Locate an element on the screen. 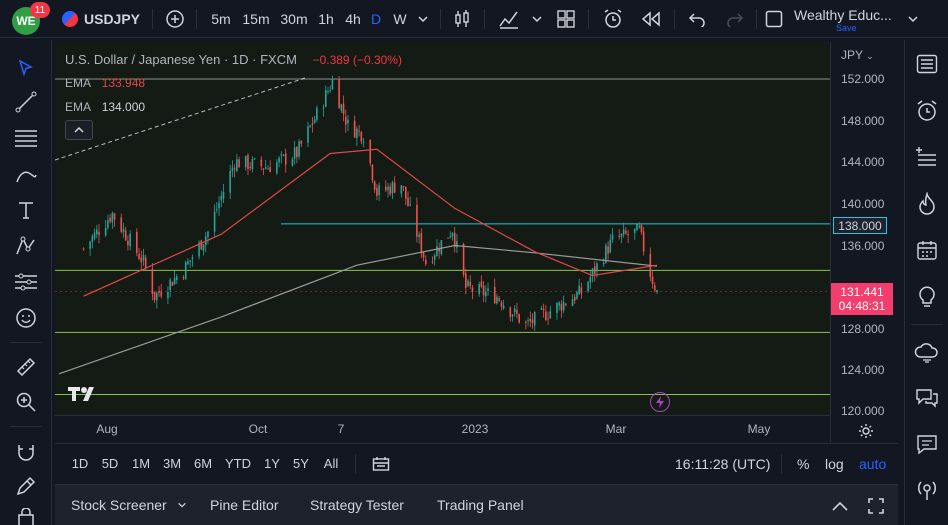 This screenshot has height=525, width=948. layout-select-checkbox is located at coordinates (774, 19).